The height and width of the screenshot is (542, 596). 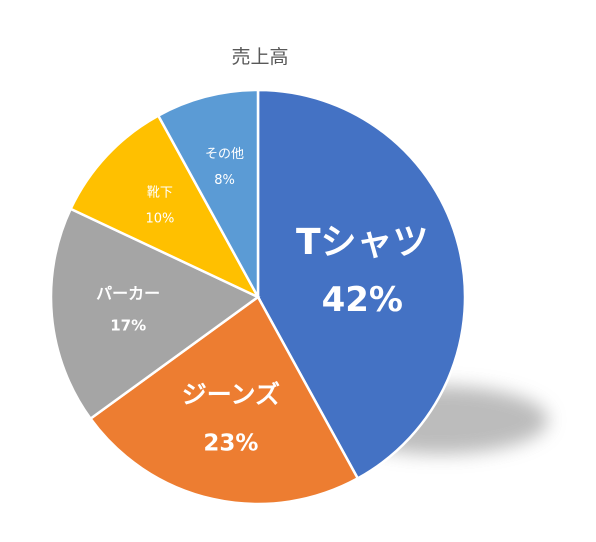 I want to click on percent-label: 17%, so click(x=128, y=326).